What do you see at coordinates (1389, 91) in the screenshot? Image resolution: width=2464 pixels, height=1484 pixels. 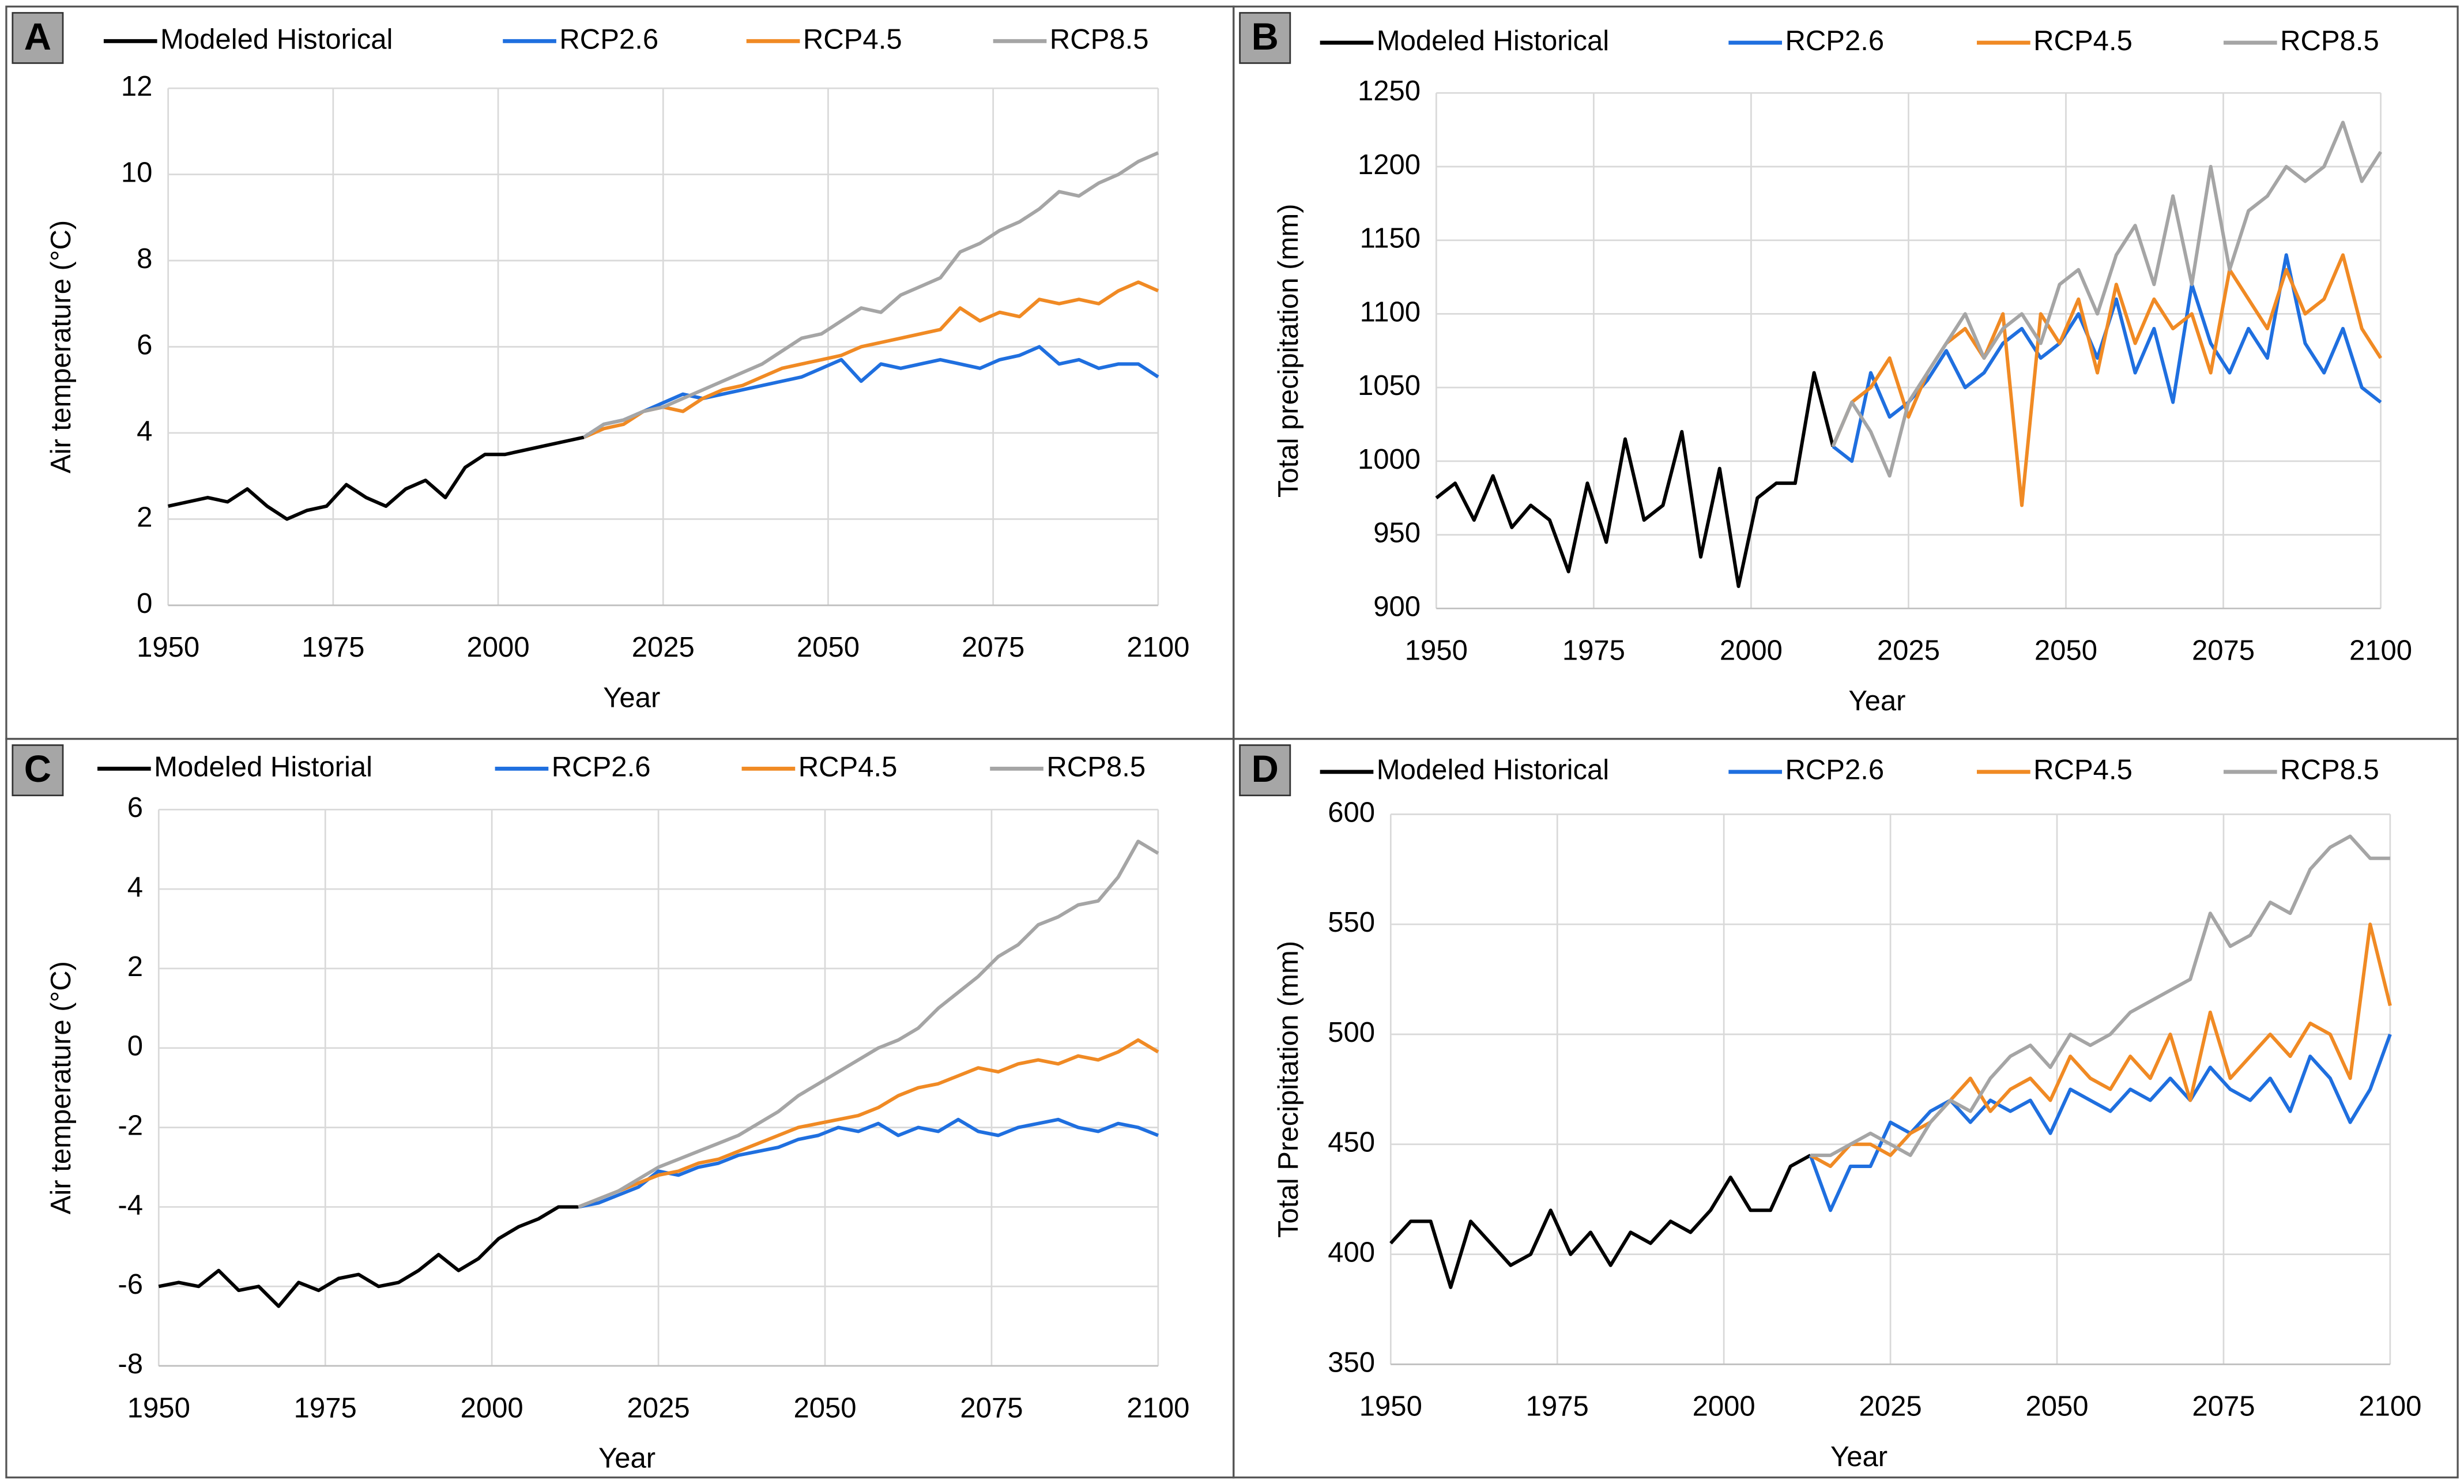 I see `y-tick-label: 1250` at bounding box center [1389, 91].